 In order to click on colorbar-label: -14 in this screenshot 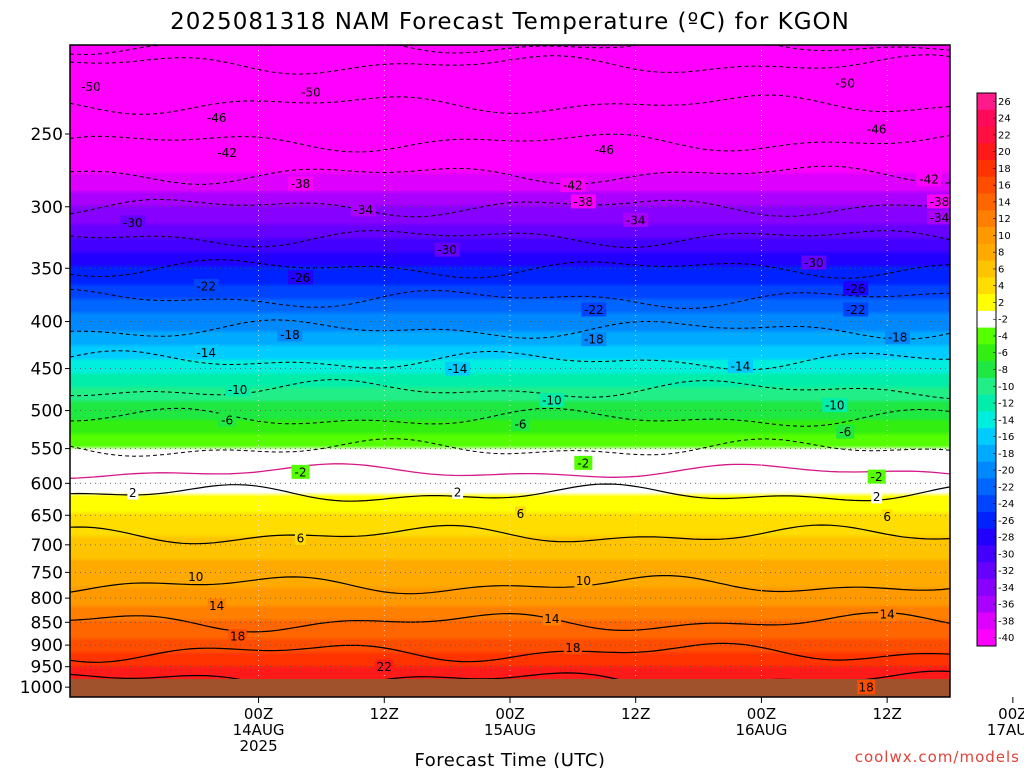, I will do `click(1006, 420)`.